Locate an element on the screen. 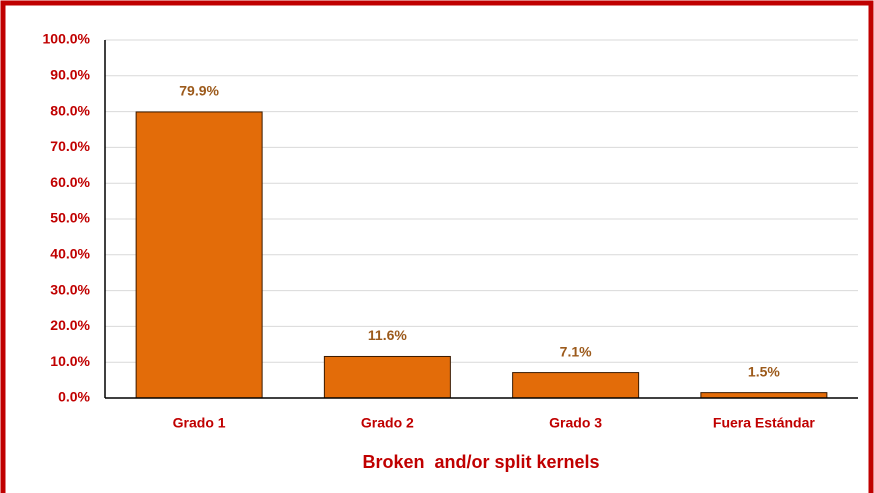 The image size is (874, 493). y-tick-label: 40.0% is located at coordinates (70, 254).